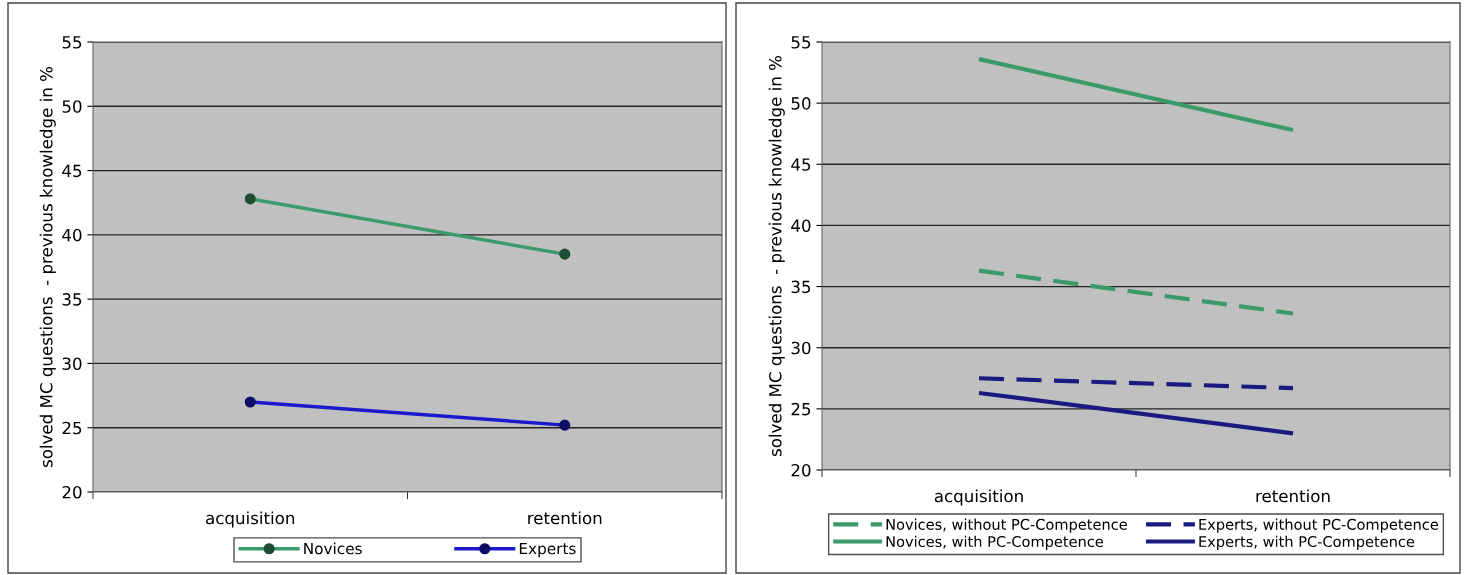 This screenshot has height=575, width=1466. I want to click on legend-label: Experts, so click(547, 550).